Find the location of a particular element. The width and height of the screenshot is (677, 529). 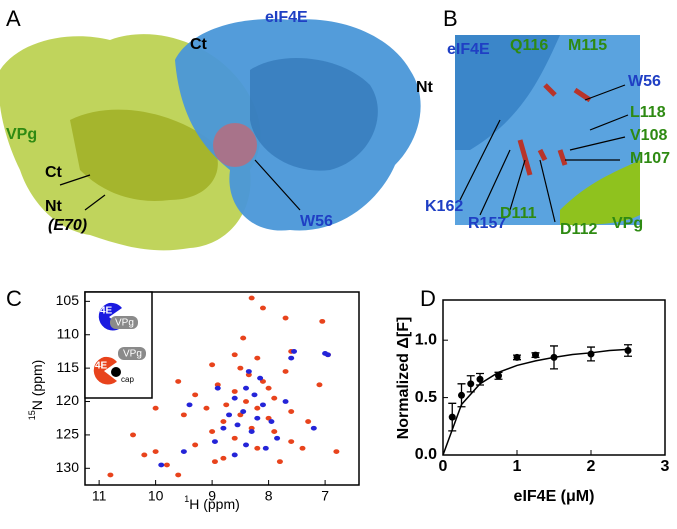

label: M115 is located at coordinates (587, 45).